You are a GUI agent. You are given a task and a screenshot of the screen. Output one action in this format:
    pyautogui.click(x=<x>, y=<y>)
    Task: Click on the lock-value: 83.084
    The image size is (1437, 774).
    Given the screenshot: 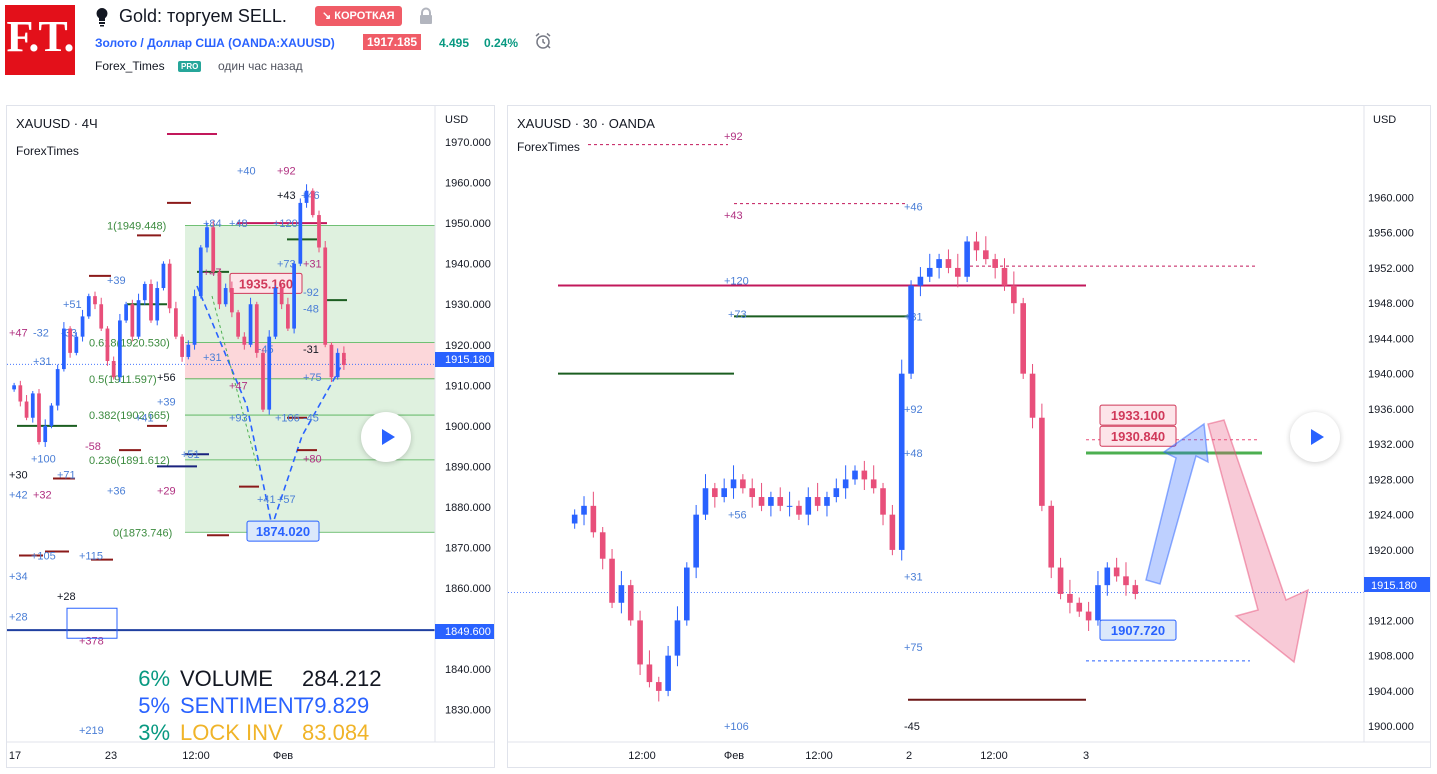 What is the action you would take?
    pyautogui.click(x=336, y=732)
    